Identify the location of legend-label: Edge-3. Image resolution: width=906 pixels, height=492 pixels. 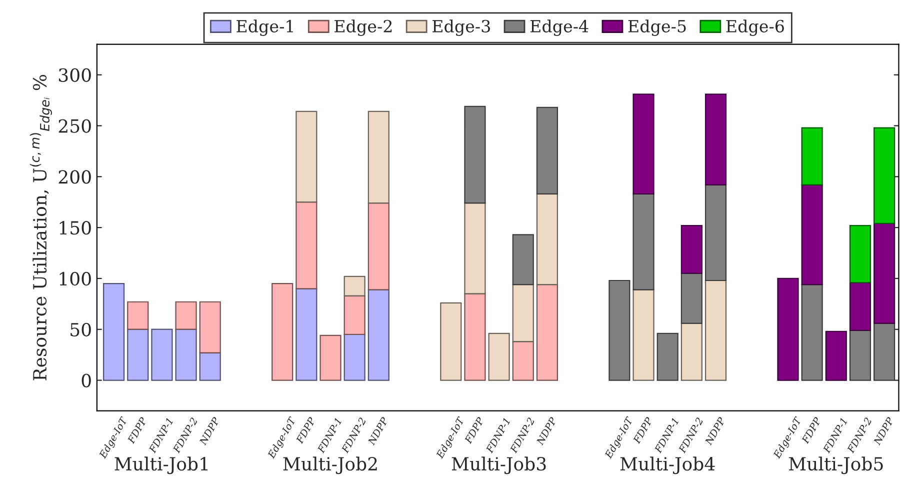
(461, 28).